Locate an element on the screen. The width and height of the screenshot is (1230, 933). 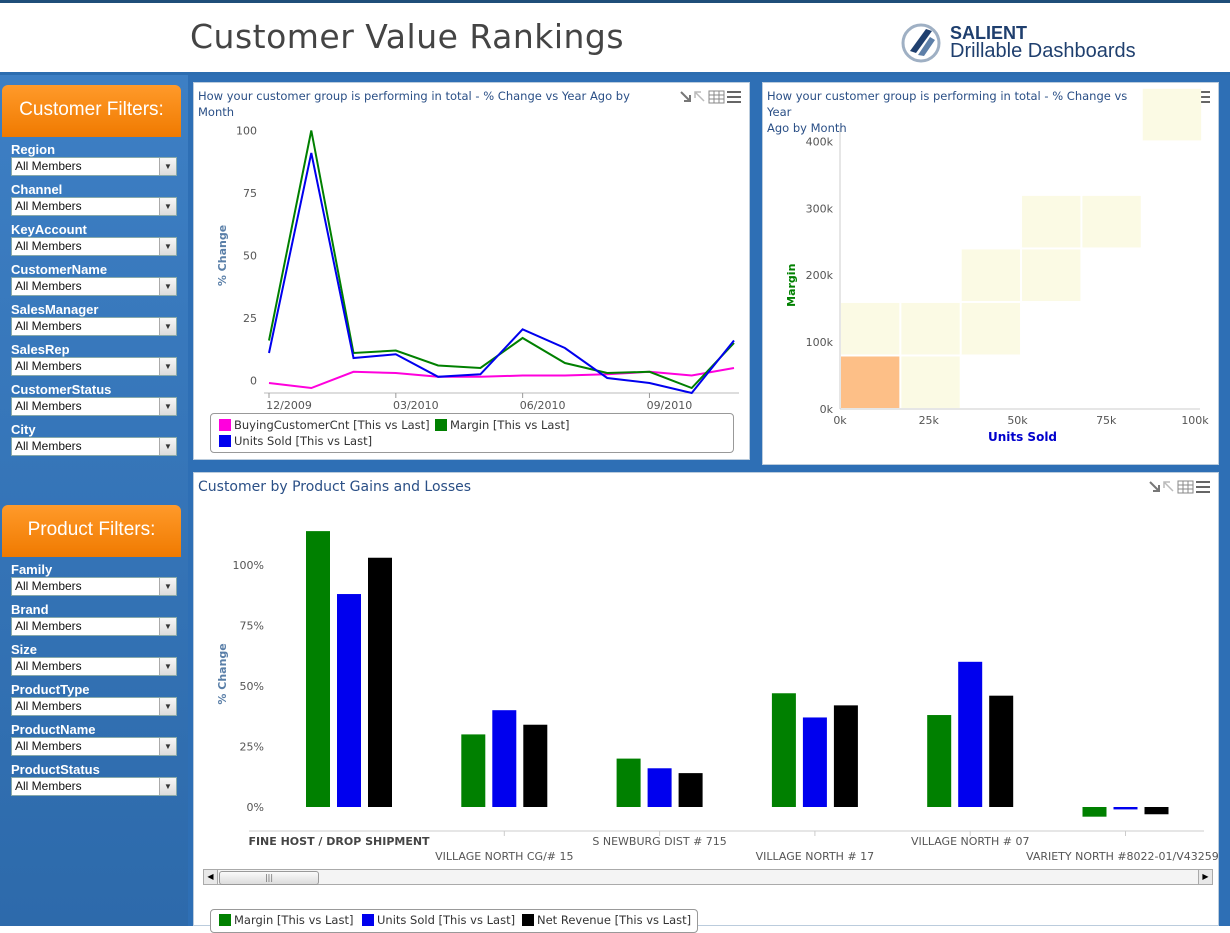
filter-select-family: All Members ▼ is located at coordinates (94, 586).